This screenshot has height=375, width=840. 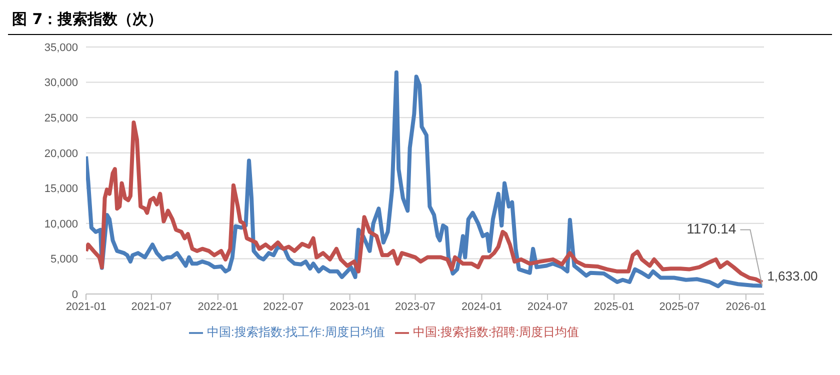 I want to click on legend-label: 中国:搜索指数:招聘:周度日均值, so click(x=496, y=332).